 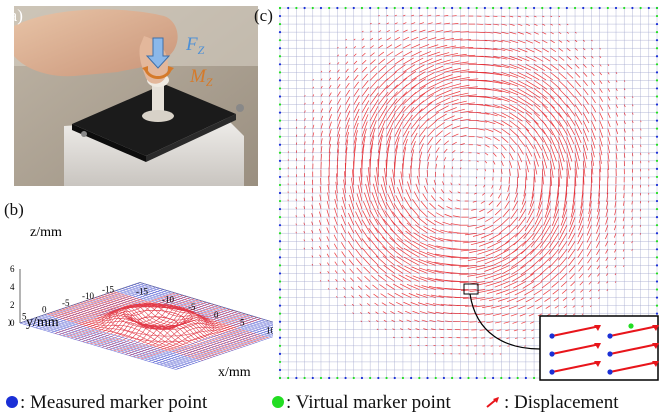 What do you see at coordinates (13, 15) in the screenshot?
I see `panel-label-a: (a)` at bounding box center [13, 15].